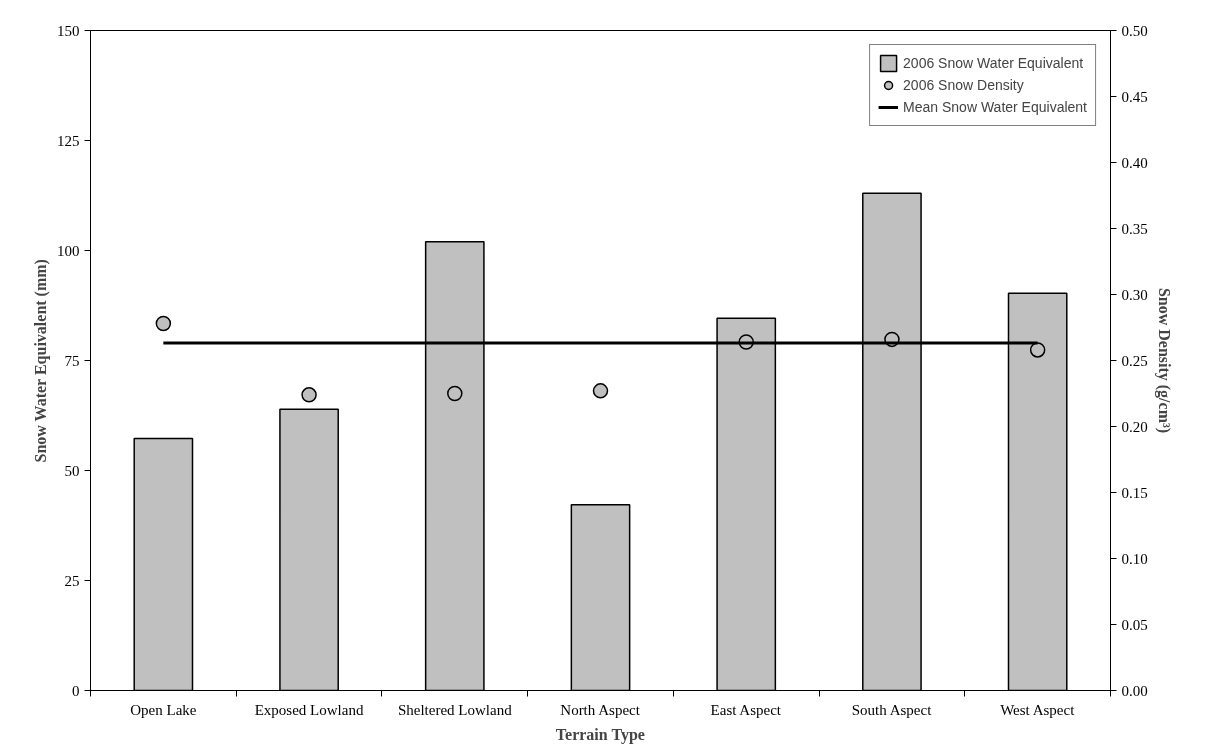 The image size is (1209, 752). What do you see at coordinates (1134, 228) in the screenshot?
I see `y2-tick-label: 0.35` at bounding box center [1134, 228].